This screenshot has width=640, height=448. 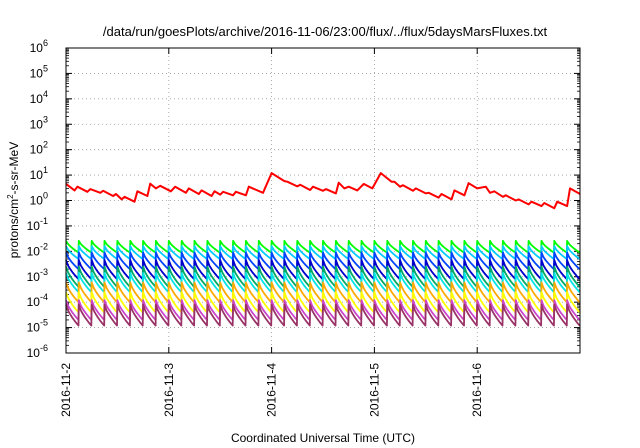 What do you see at coordinates (39, 46) in the screenshot?
I see `y-tick-label: 10⁶` at bounding box center [39, 46].